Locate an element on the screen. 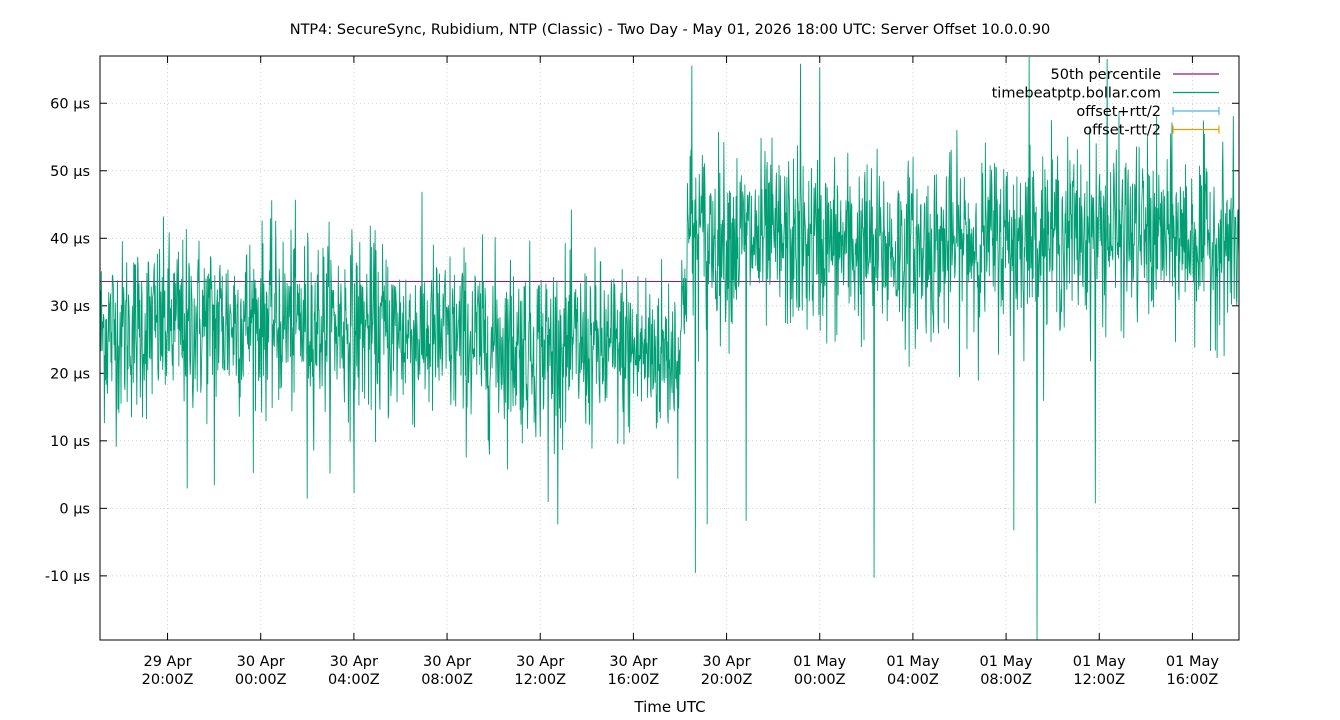 This screenshot has width=1340, height=720. x-tick-label-date: 29 Apr is located at coordinates (167, 662).